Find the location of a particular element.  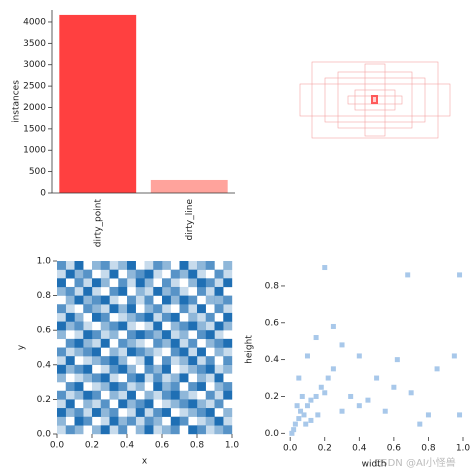

y-tick-label: 0.8 is located at coordinates (44, 296).